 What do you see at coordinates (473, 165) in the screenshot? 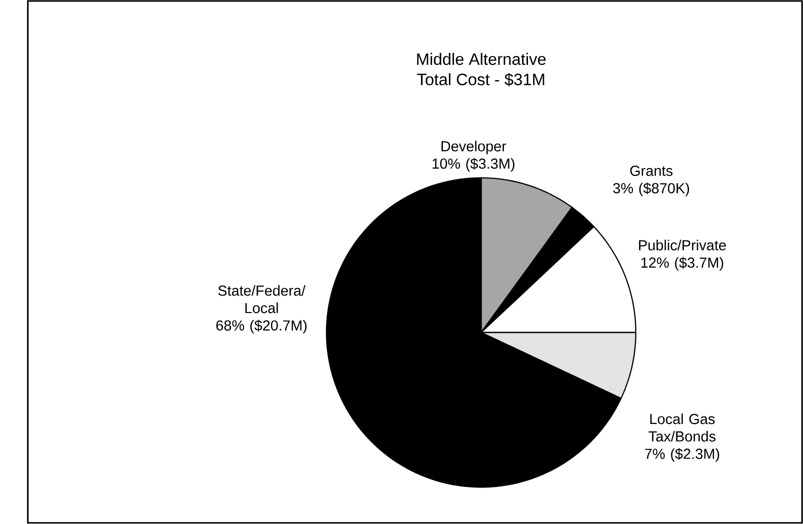
I see `data-label: 10% ($3.3M)` at bounding box center [473, 165].